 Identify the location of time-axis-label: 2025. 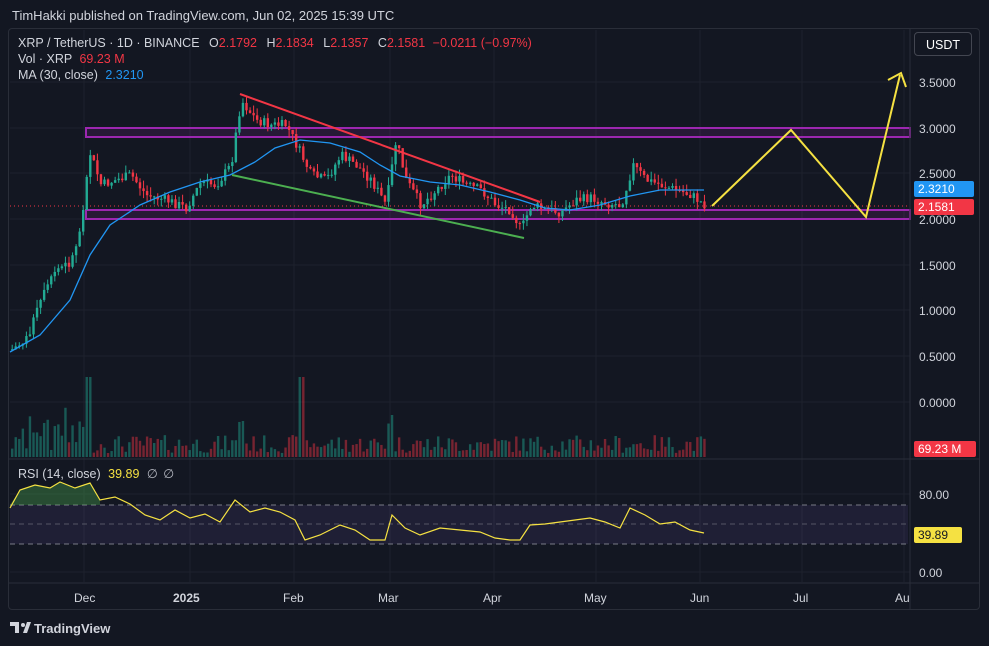
(186, 598).